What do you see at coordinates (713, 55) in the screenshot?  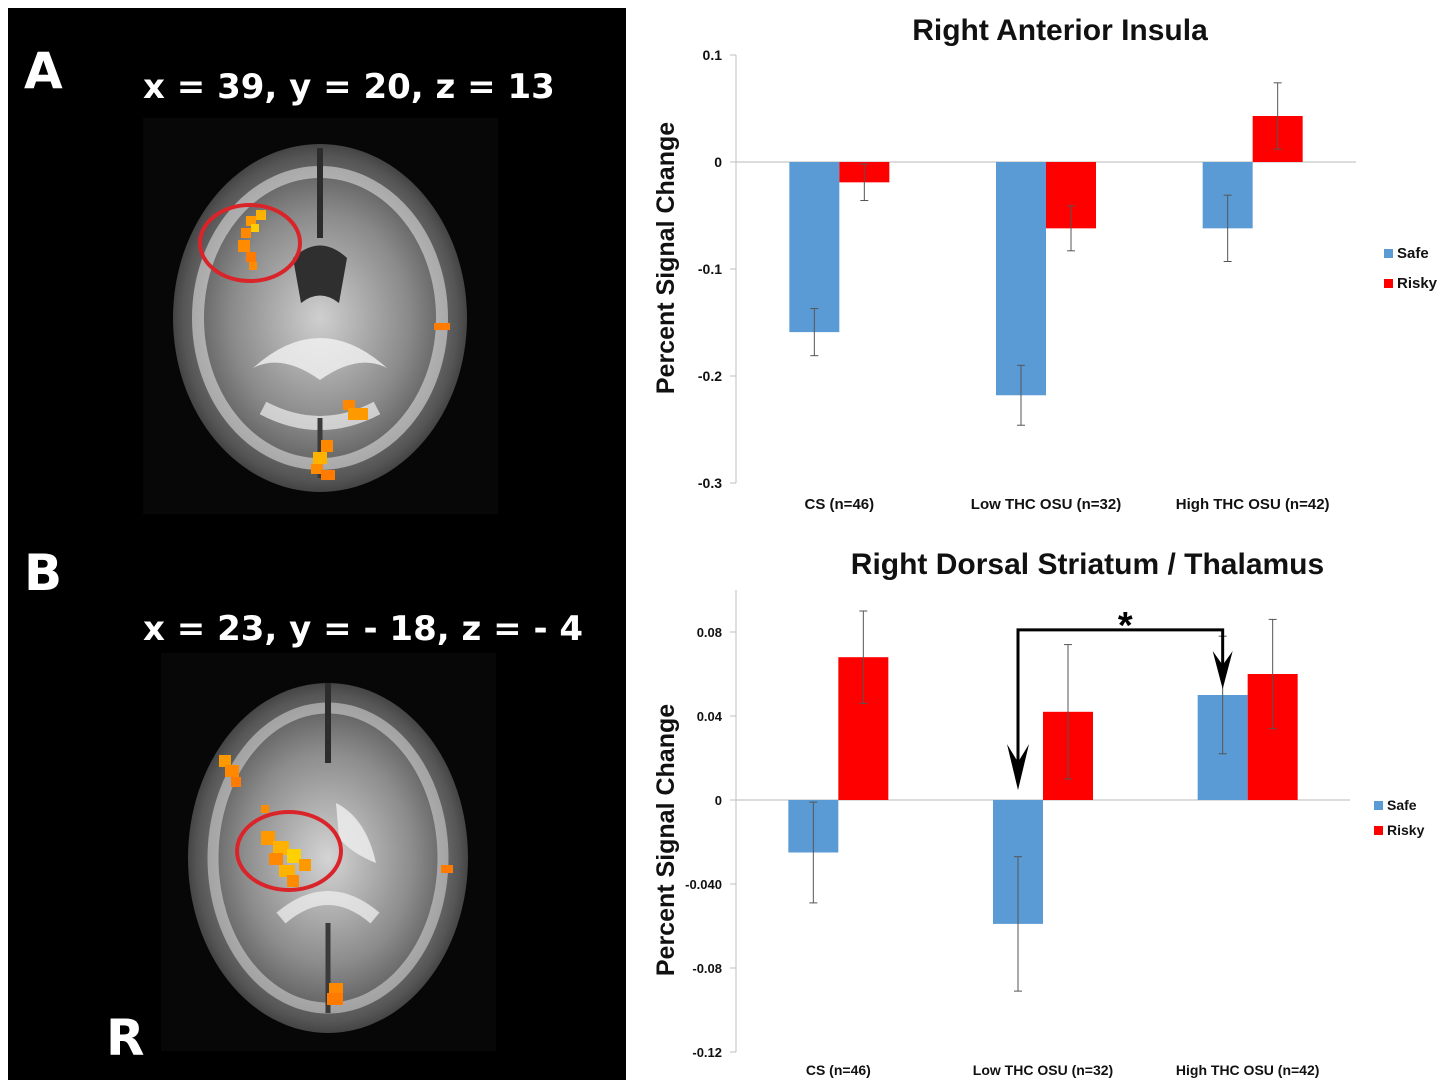 I see `y-tick-label: 0.1` at bounding box center [713, 55].